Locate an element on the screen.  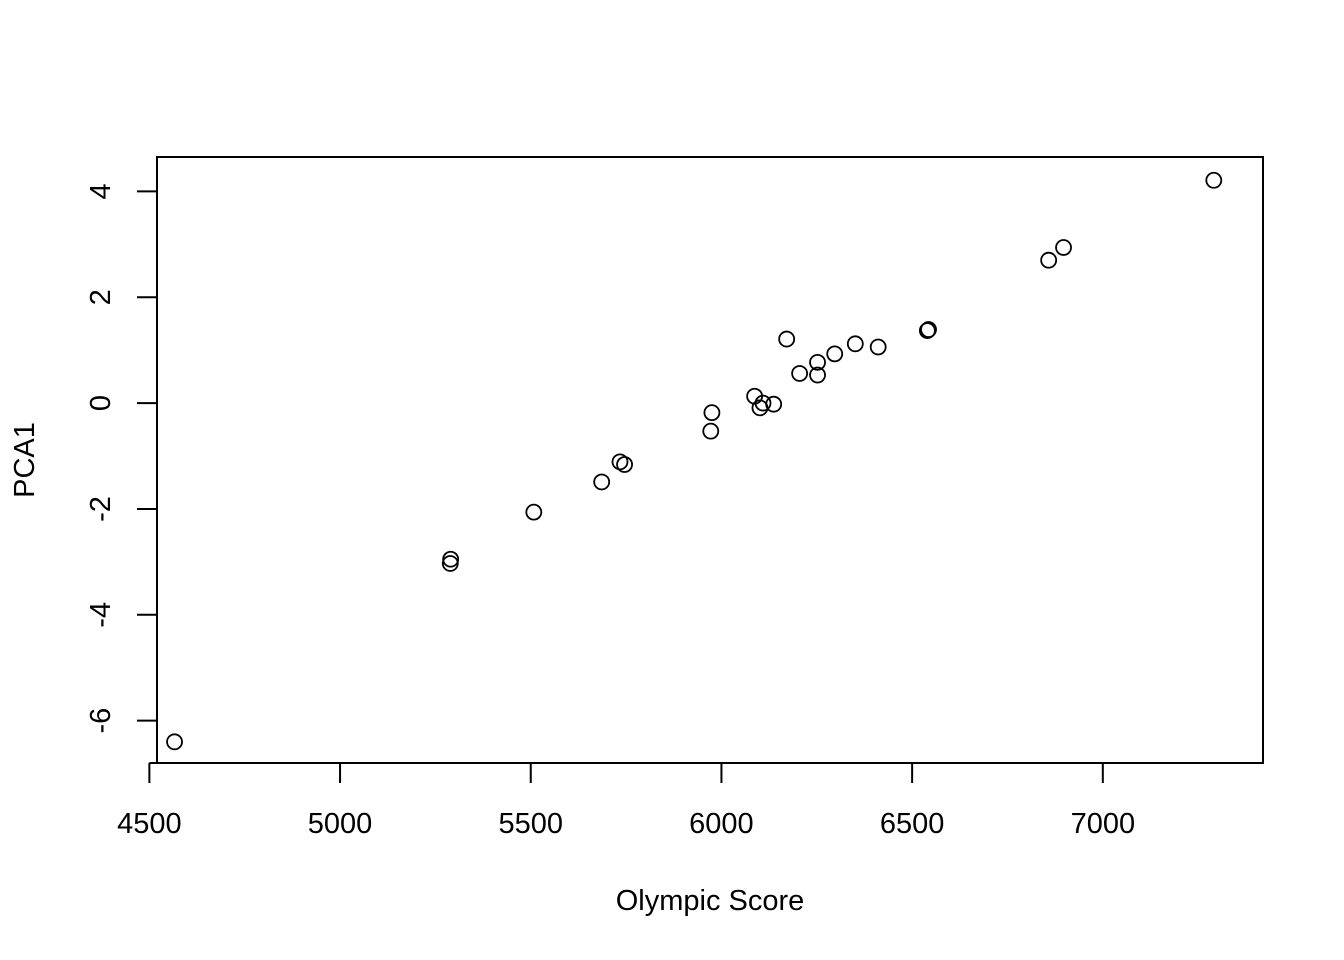
x-tick-label: 6500 is located at coordinates (912, 824).